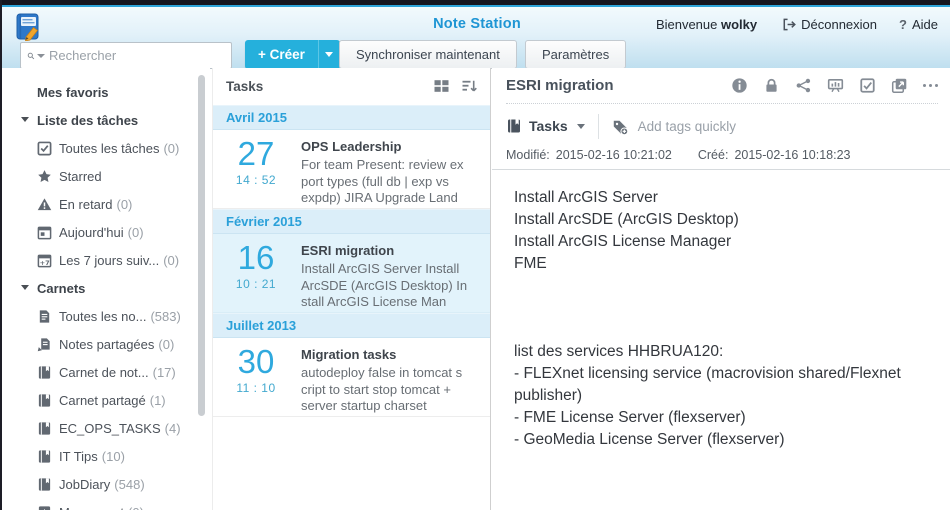 The image size is (950, 510). Describe the element at coordinates (109, 148) in the screenshot. I see `sidebar-item-label: Toutes les tâches` at that location.